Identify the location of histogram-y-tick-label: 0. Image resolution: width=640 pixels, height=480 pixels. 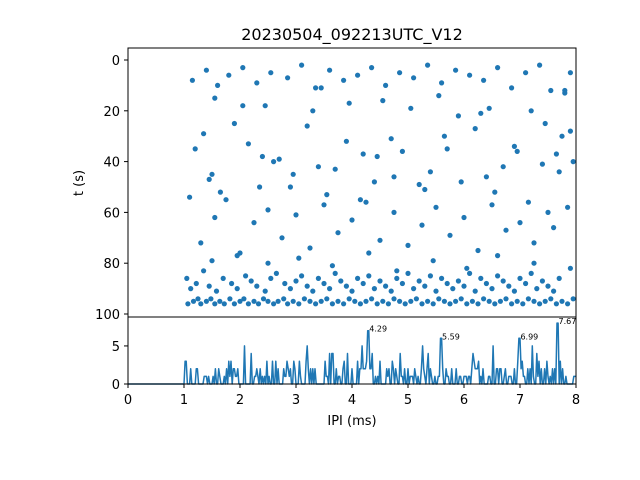
(116, 385).